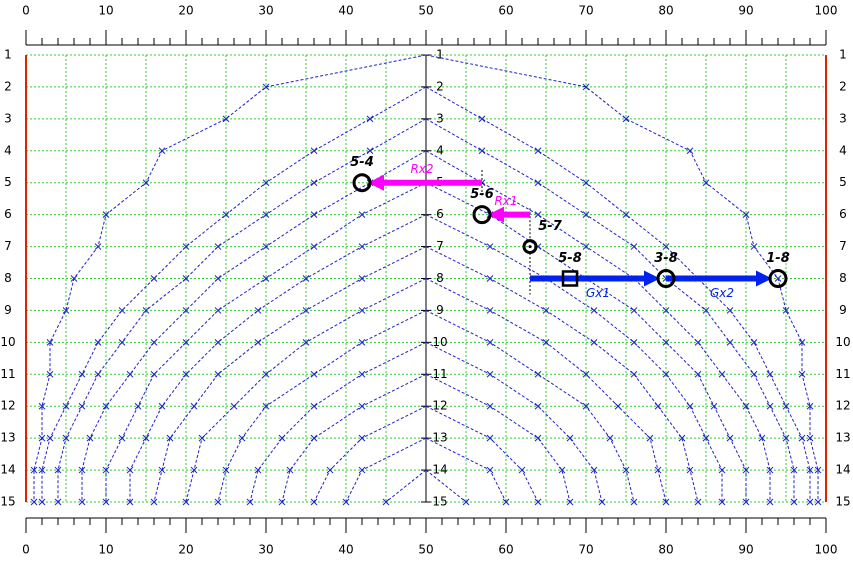  I want to click on y-tick-label: 13, so click(439, 438).